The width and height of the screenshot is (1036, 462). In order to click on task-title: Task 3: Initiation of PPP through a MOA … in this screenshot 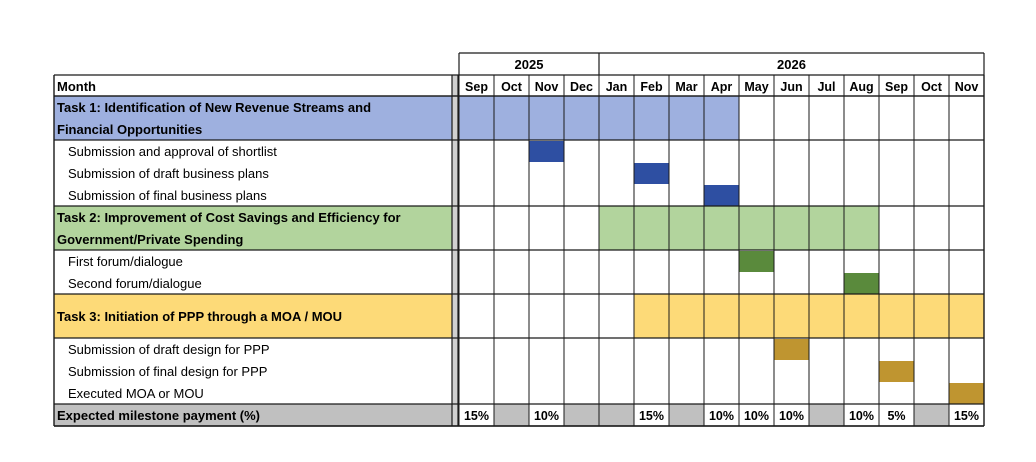, I will do `click(199, 316)`.